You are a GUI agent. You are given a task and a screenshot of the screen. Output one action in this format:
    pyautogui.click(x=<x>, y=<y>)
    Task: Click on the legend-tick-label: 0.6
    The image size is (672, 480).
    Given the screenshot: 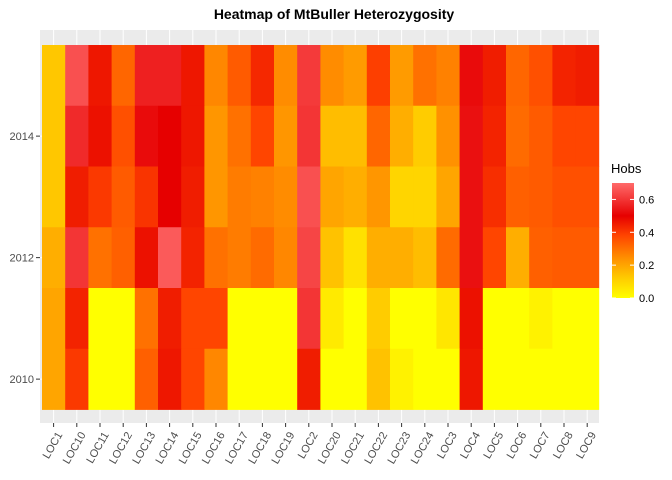 What is the action you would take?
    pyautogui.click(x=646, y=200)
    